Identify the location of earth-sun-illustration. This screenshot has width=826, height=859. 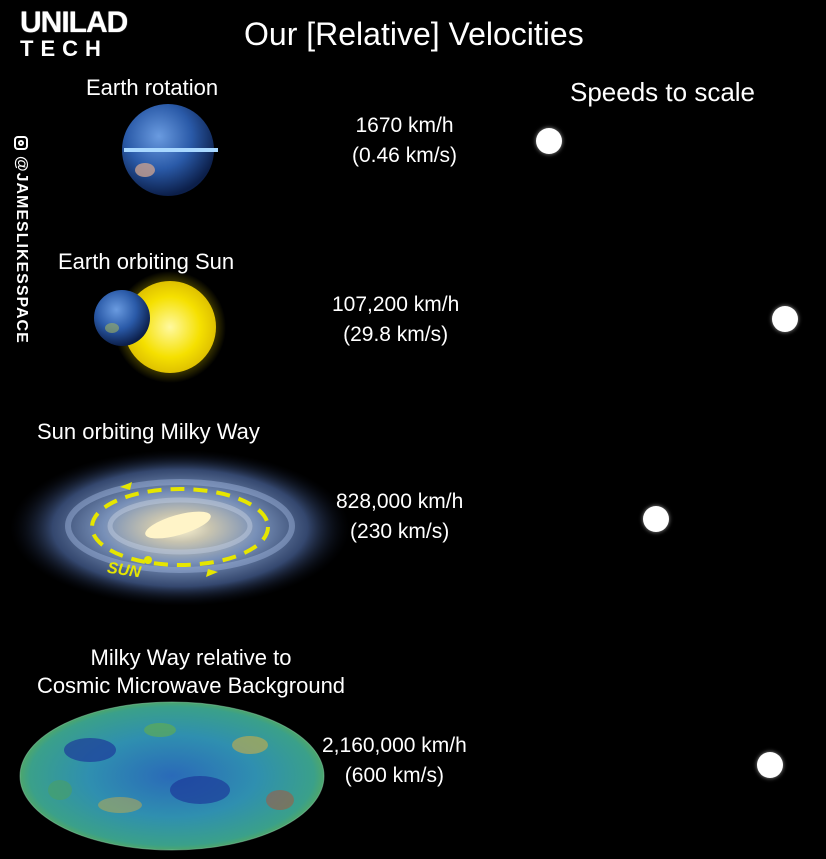
(160, 327).